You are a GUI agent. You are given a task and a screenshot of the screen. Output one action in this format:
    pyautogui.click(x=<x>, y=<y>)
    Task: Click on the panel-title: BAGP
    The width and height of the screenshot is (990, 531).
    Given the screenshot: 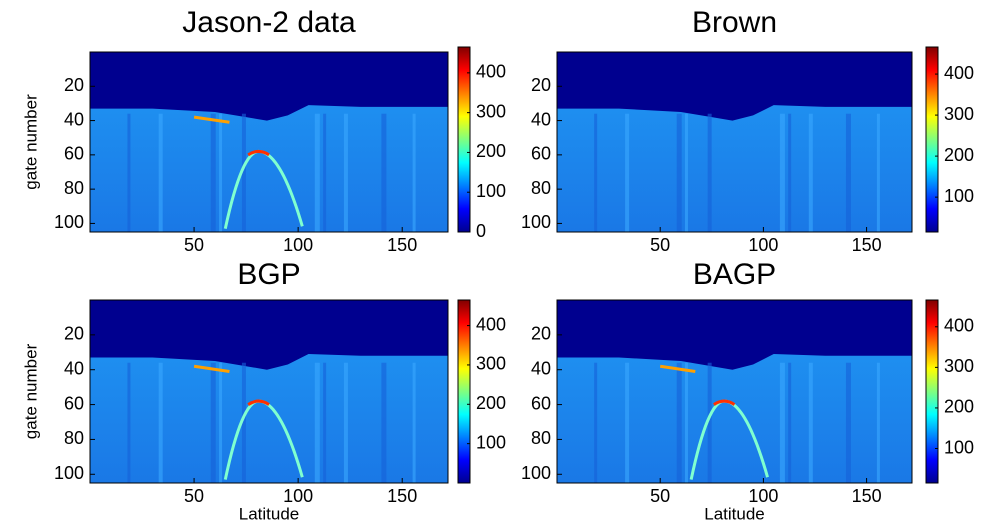 What is the action you would take?
    pyautogui.click(x=734, y=274)
    